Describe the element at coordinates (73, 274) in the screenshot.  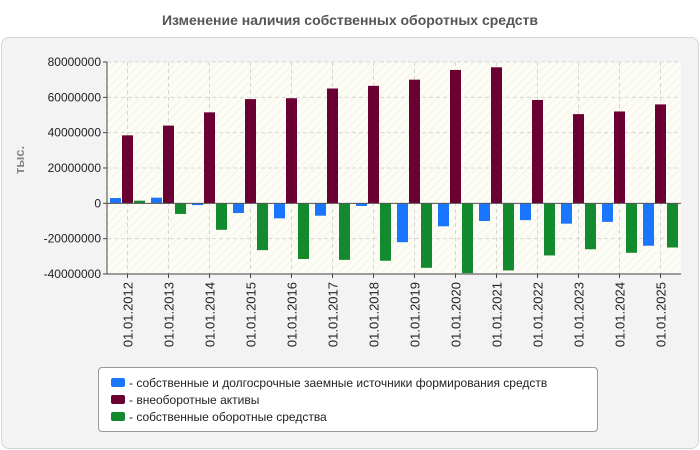
I see `y-tick-label: -40000000` at that location.